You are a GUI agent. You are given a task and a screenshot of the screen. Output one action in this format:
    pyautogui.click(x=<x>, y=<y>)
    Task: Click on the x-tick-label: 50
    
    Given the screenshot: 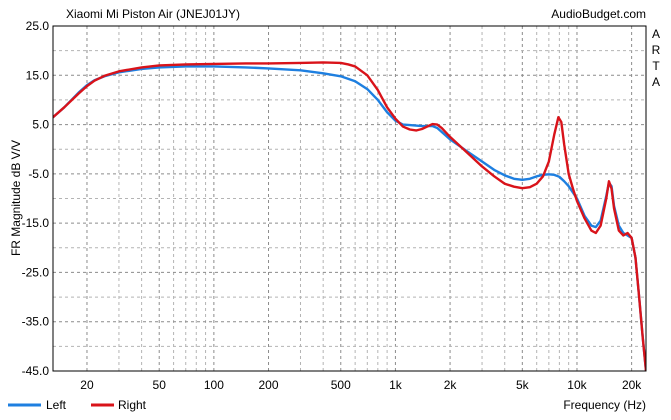 What is the action you would take?
    pyautogui.click(x=160, y=385)
    